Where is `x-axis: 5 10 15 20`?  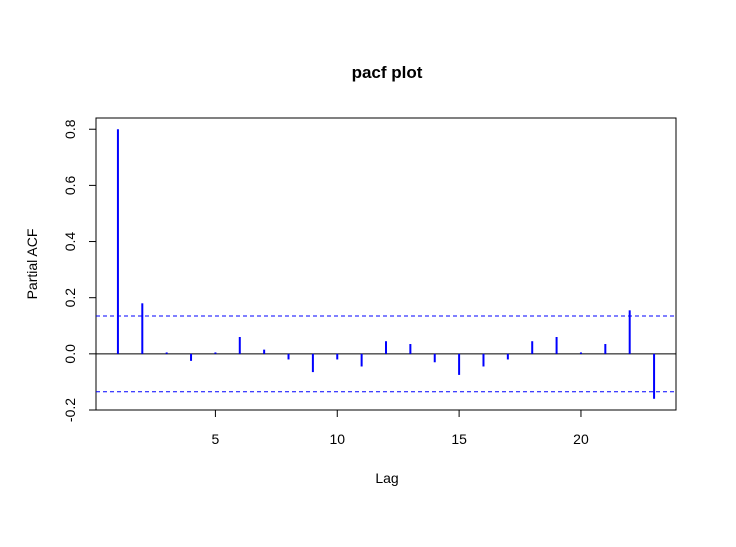
x-axis: 5 10 15 20 is located at coordinates (400, 428).